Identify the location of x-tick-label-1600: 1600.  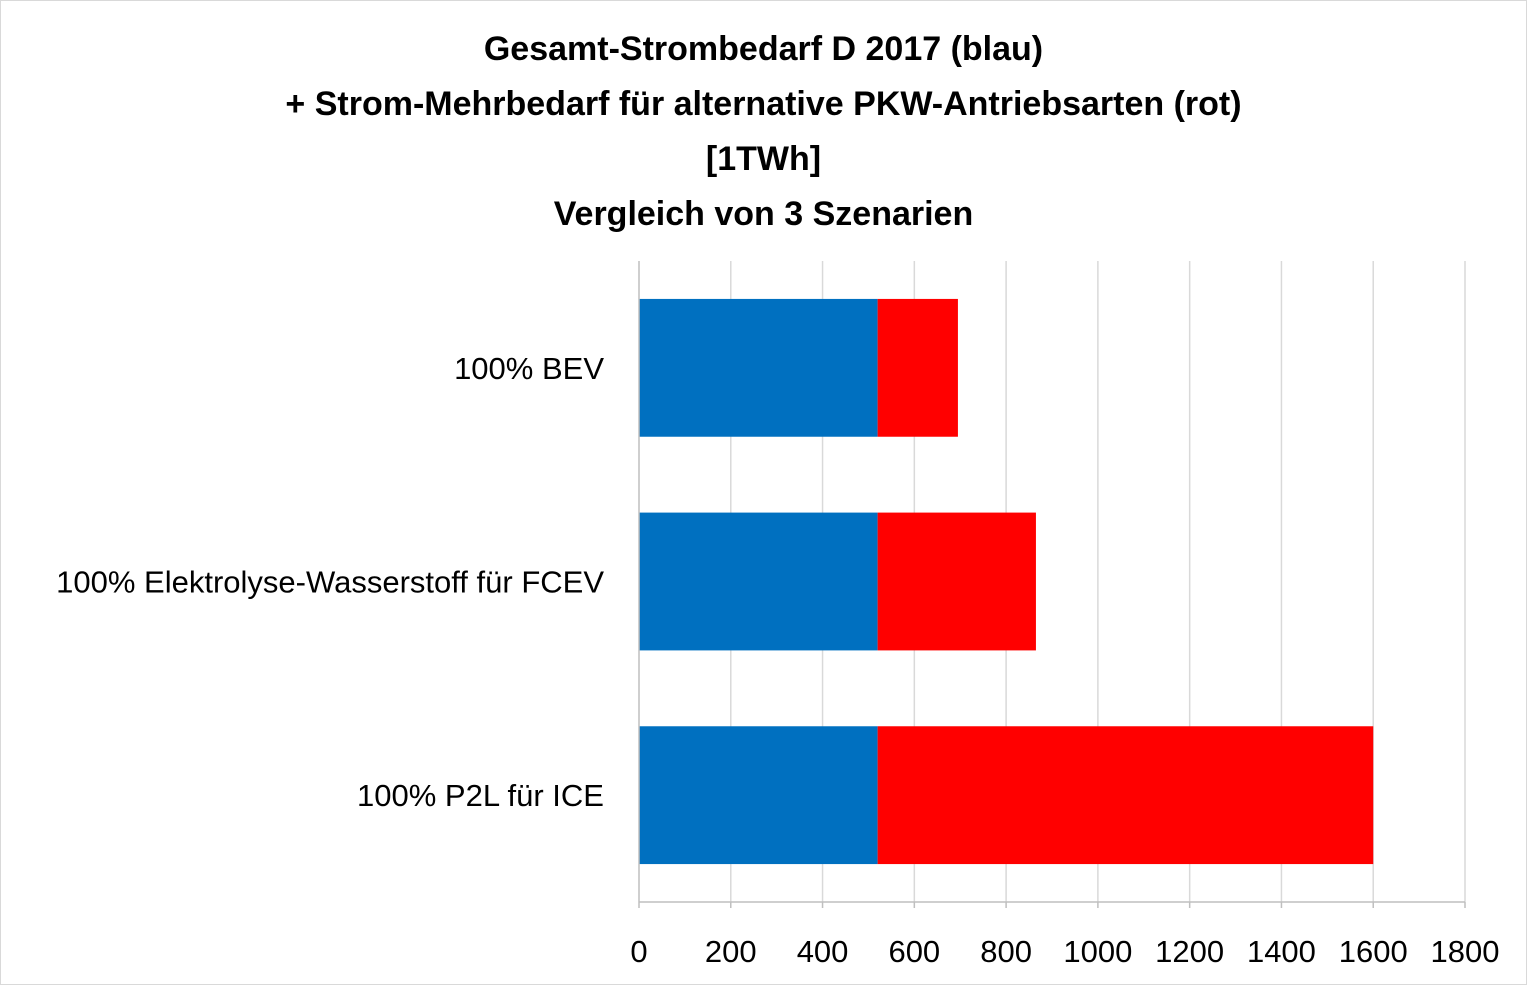
(1373, 951).